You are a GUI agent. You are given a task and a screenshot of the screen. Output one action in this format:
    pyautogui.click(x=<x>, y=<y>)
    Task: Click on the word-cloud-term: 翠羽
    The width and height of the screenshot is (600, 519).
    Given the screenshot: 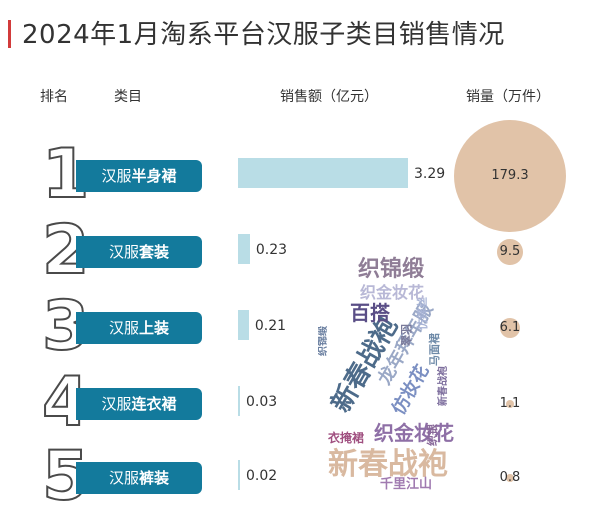 What is the action you would take?
    pyautogui.click(x=406, y=335)
    